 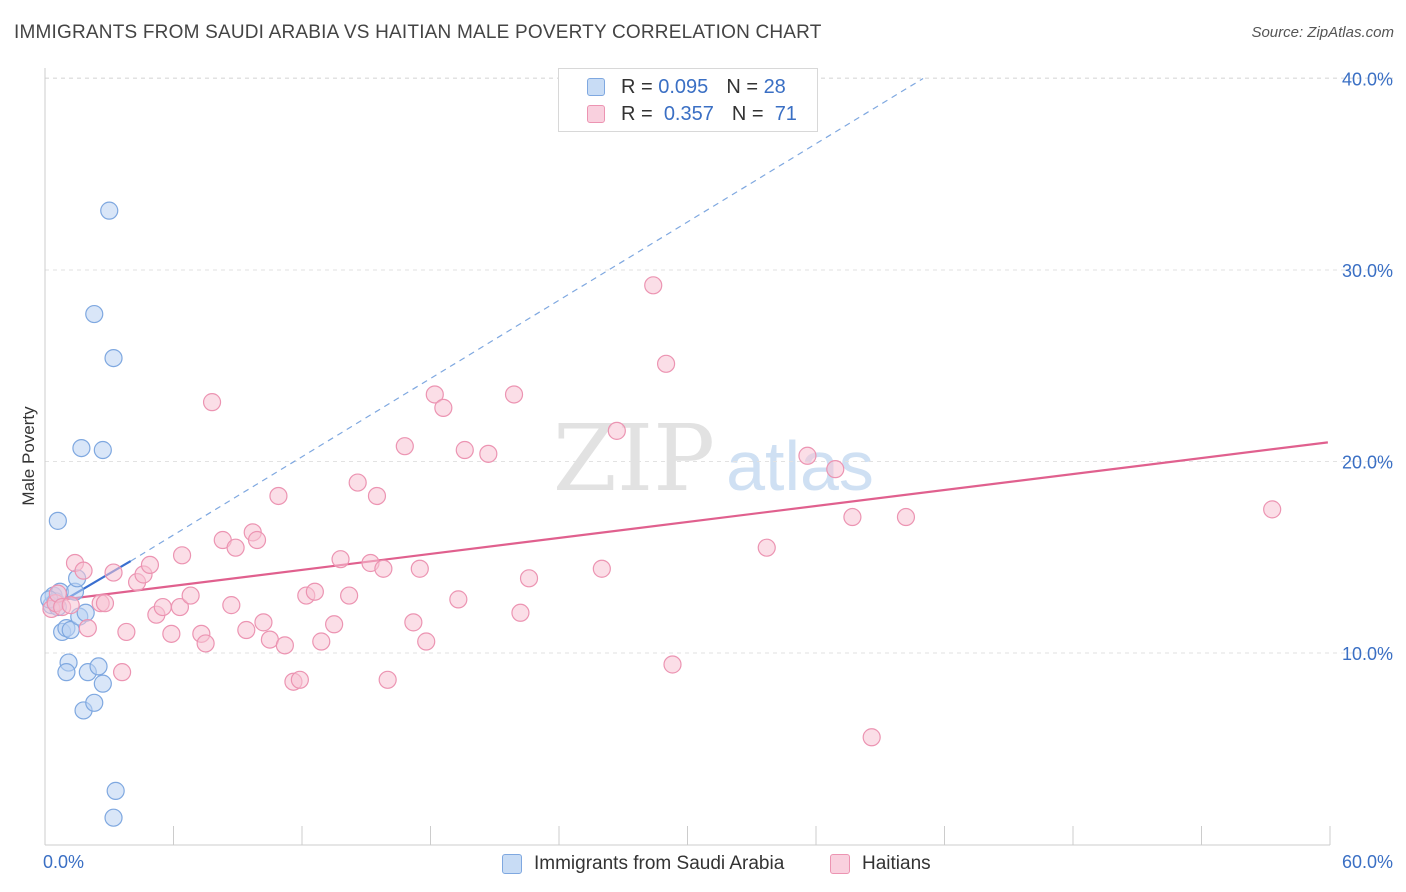 What do you see at coordinates (688, 100) in the screenshot?
I see `correlation-legend: R = 0.095 N = 28 R = 0.357 N = 71` at bounding box center [688, 100].